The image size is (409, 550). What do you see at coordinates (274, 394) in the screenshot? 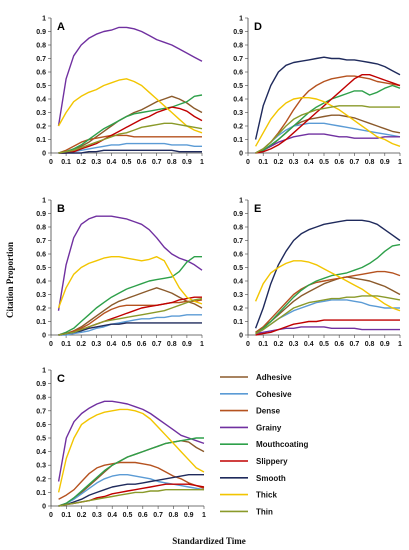
I see `legend-label: Cohesive` at bounding box center [274, 394].